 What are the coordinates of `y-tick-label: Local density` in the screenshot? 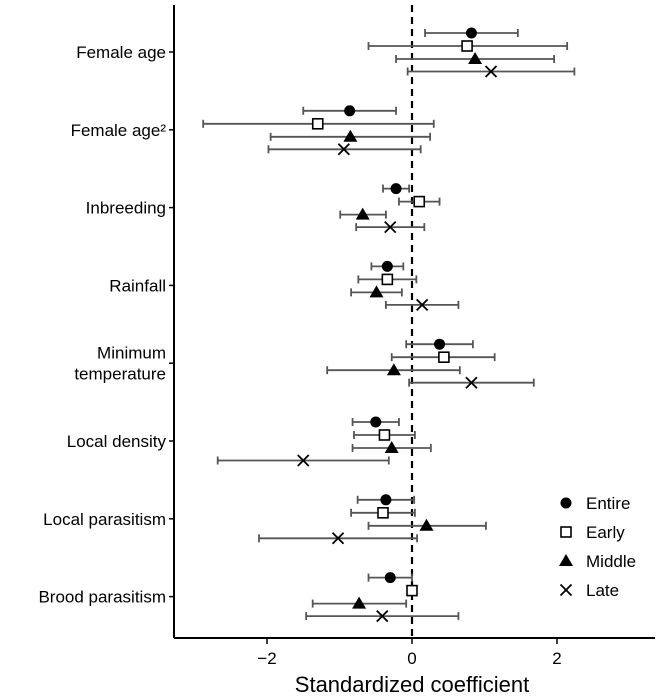 It's located at (117, 441).